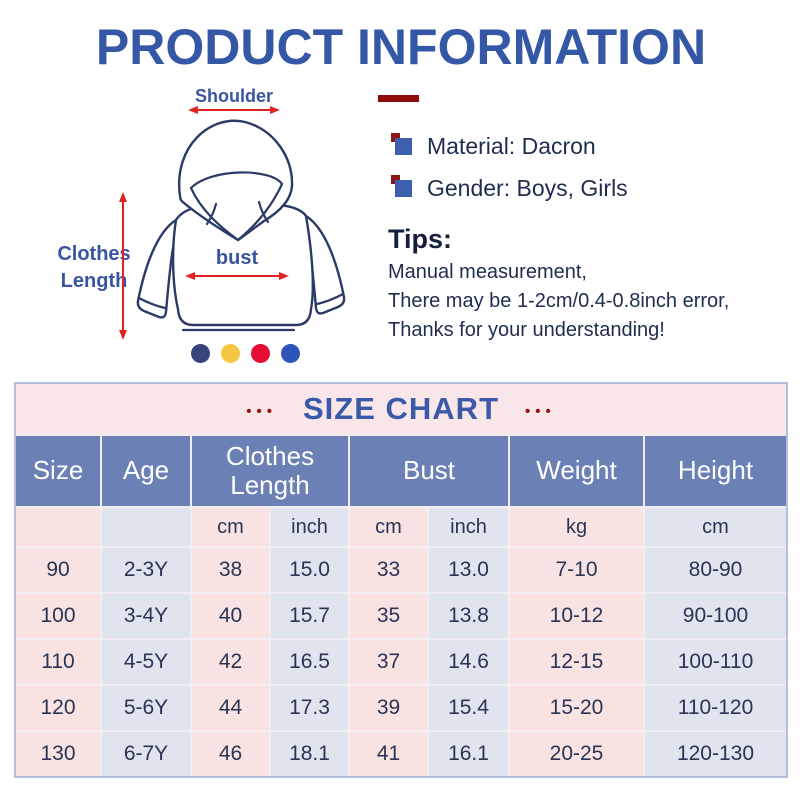 Image resolution: width=800 pixels, height=800 pixels. I want to click on table-cell: 5-6Y, so click(146, 708).